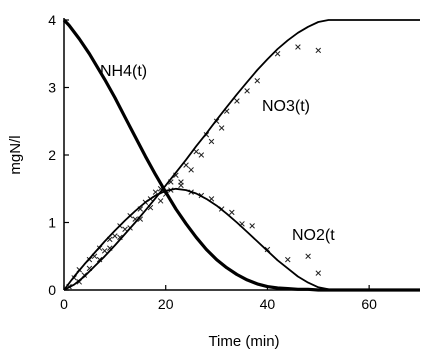 Image resolution: width=425 pixels, height=351 pixels. What do you see at coordinates (52, 155) in the screenshot?
I see `y-tick-label: 2` at bounding box center [52, 155].